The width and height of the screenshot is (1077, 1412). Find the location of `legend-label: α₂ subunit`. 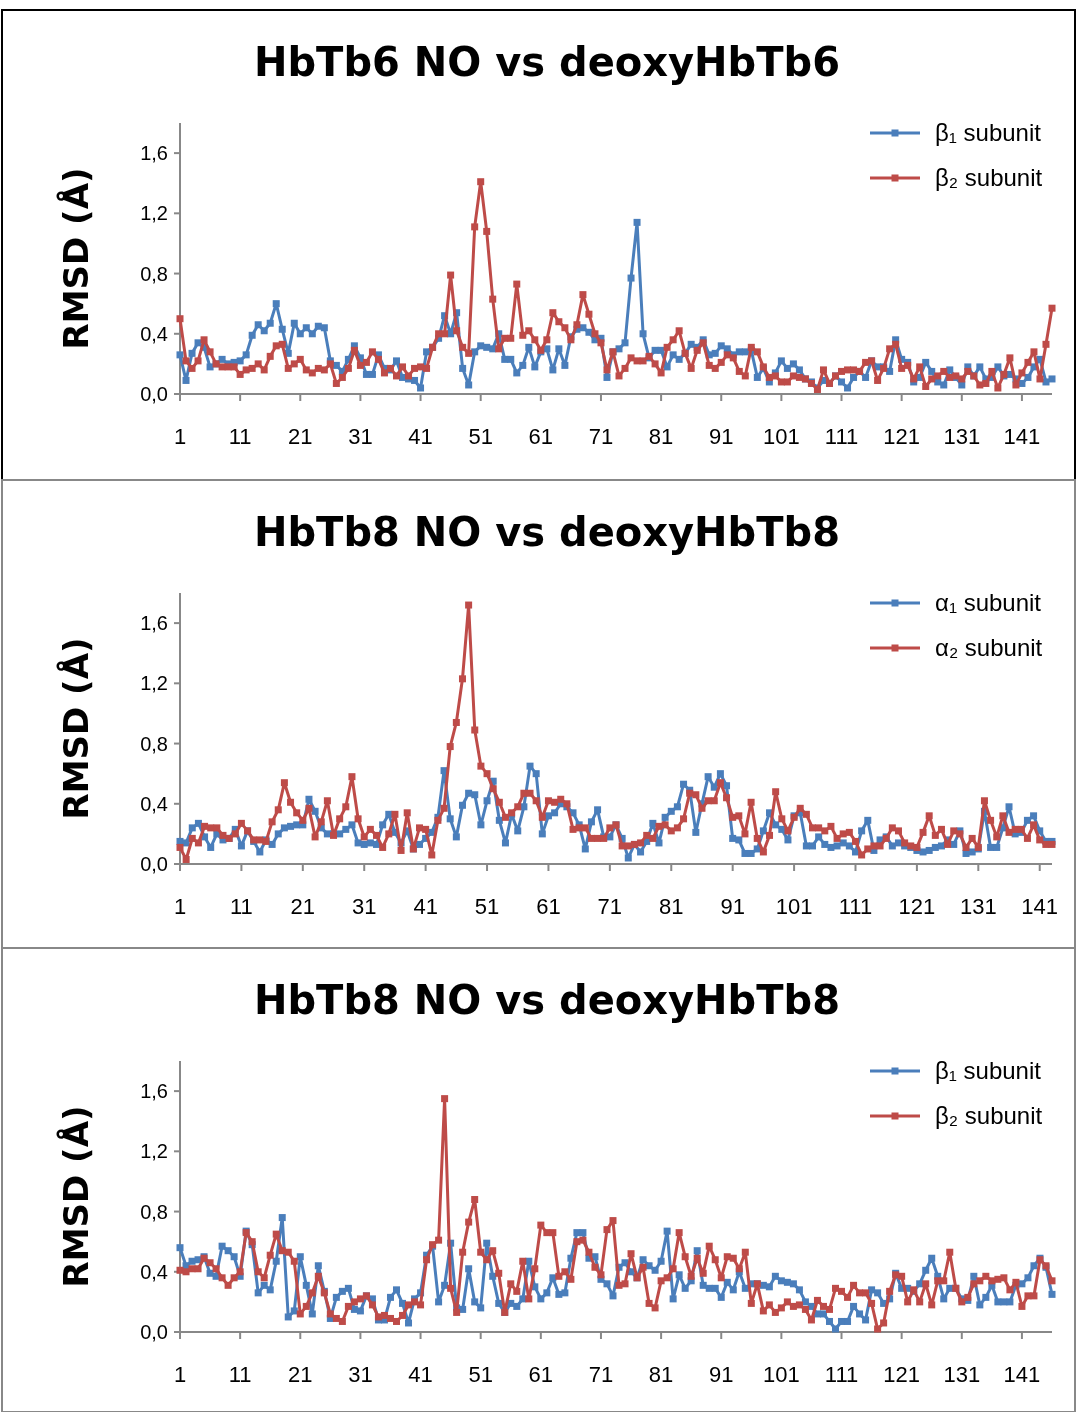

legend-label: α₂ subunit is located at coordinates (989, 648).